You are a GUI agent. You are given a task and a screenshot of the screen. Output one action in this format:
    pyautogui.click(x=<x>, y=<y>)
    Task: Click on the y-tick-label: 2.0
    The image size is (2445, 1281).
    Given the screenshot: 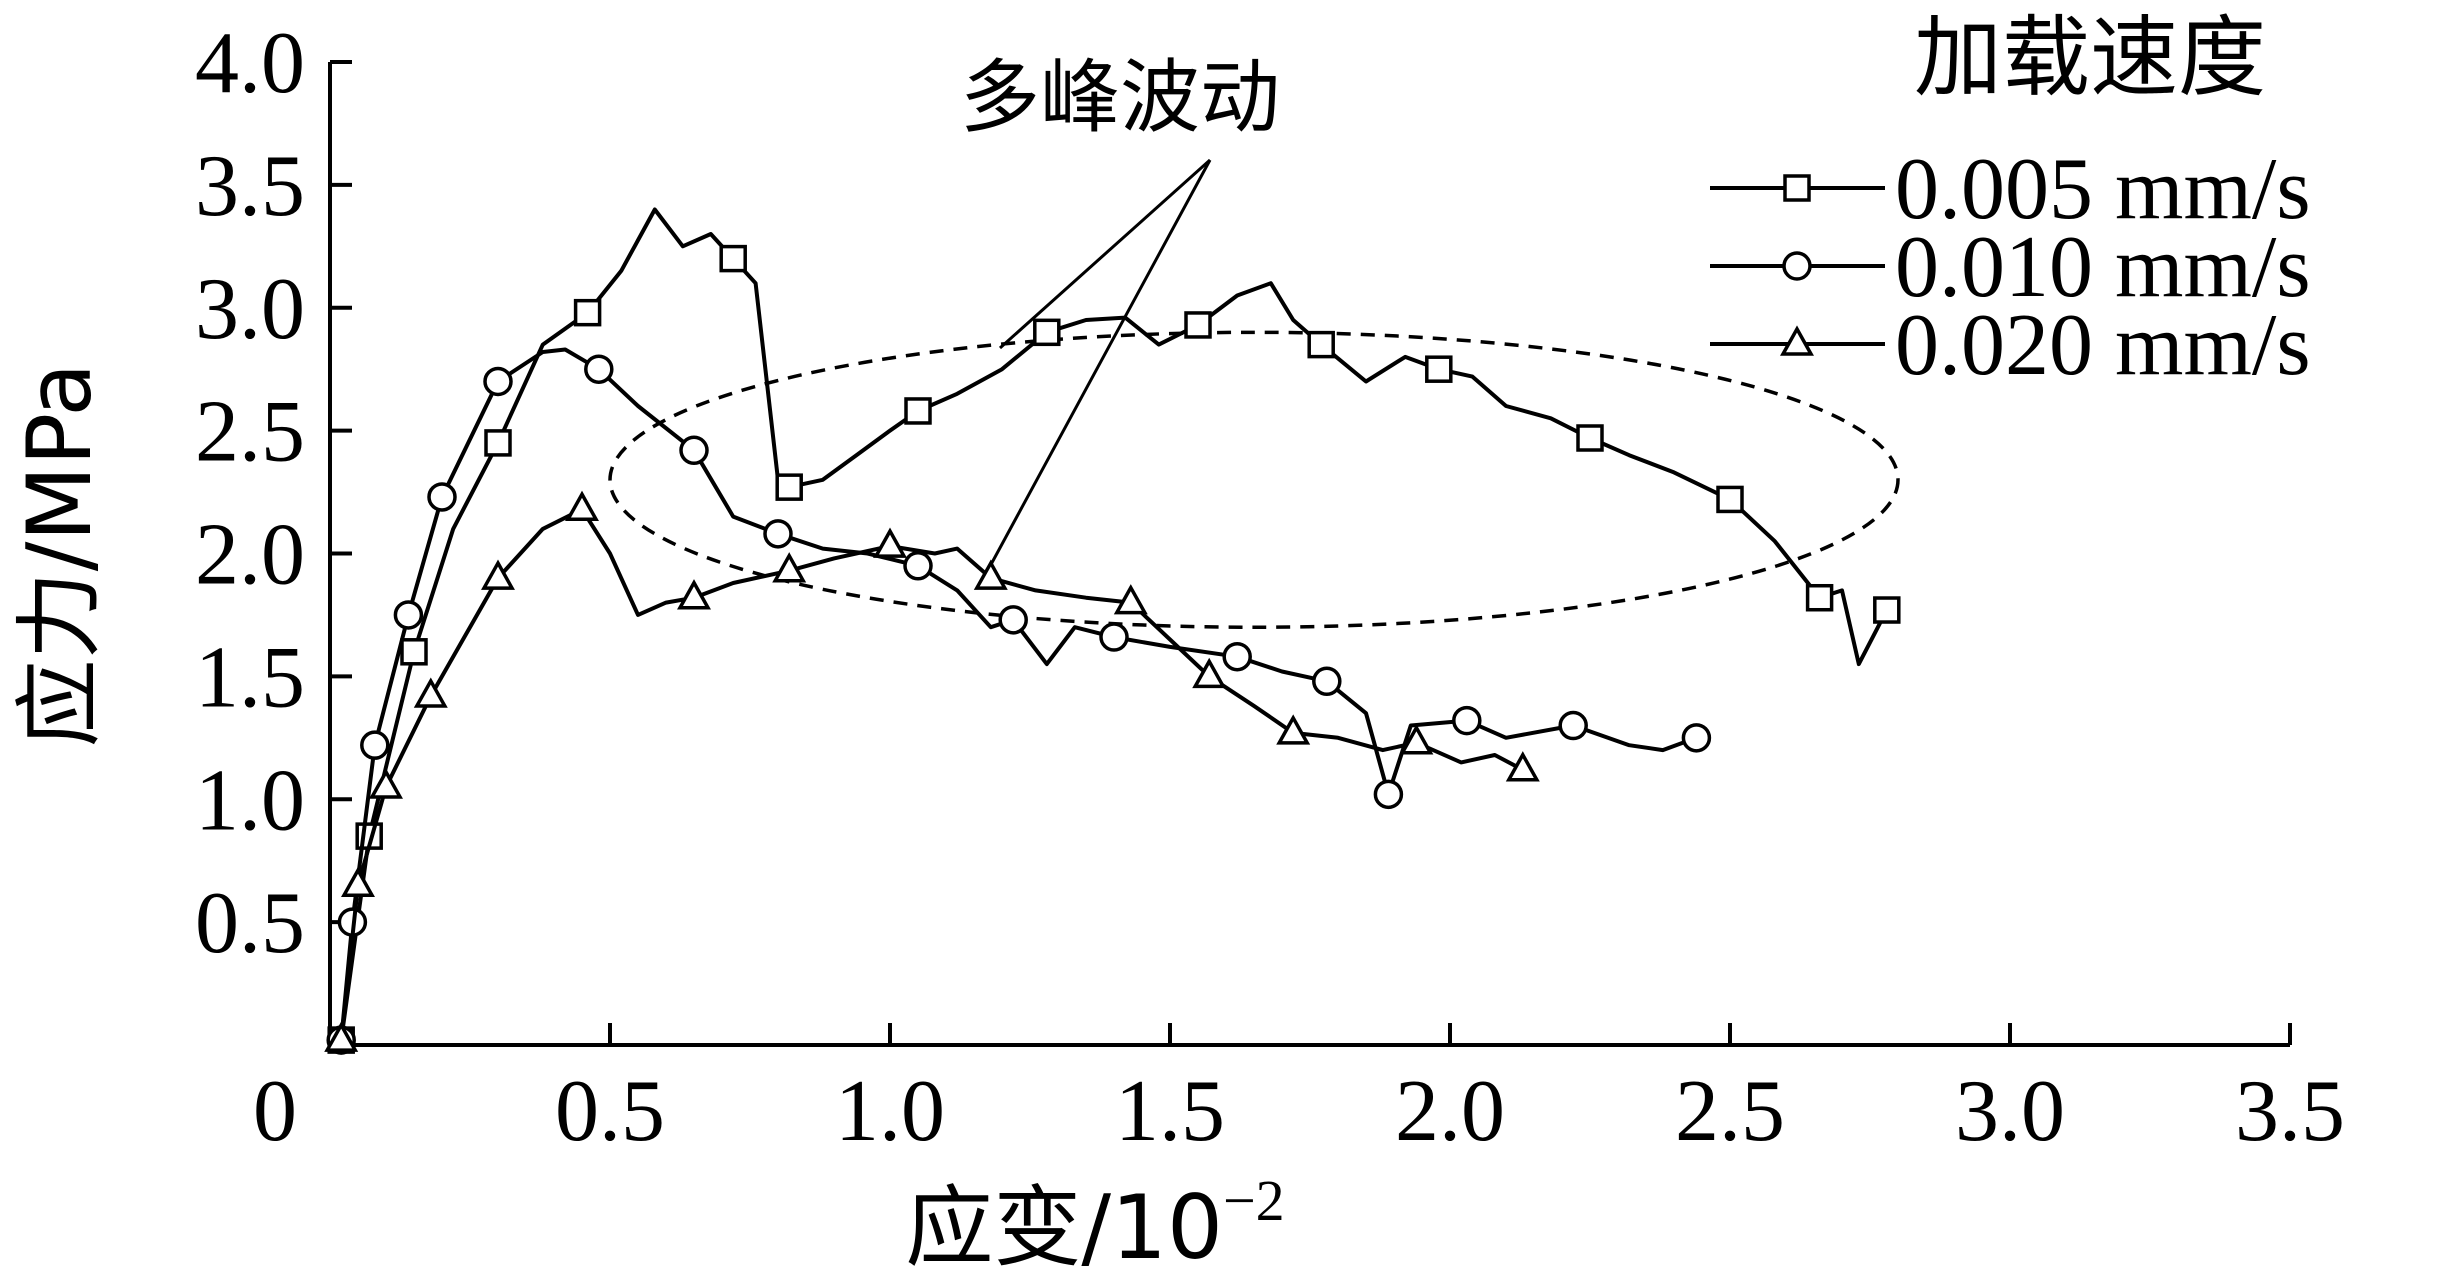 What is the action you would take?
    pyautogui.click(x=250, y=555)
    